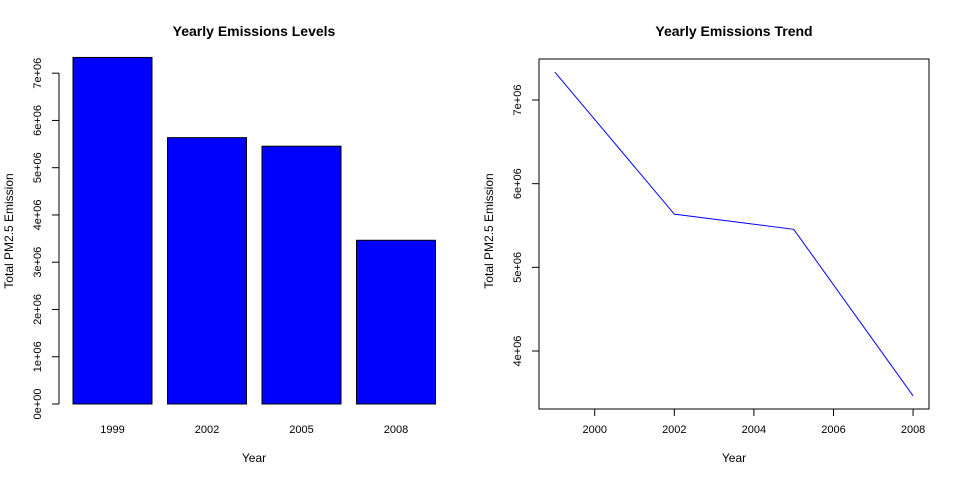 The height and width of the screenshot is (480, 960). What do you see at coordinates (833, 430) in the screenshot?
I see `line-chart-x-tick-label: 2006` at bounding box center [833, 430].